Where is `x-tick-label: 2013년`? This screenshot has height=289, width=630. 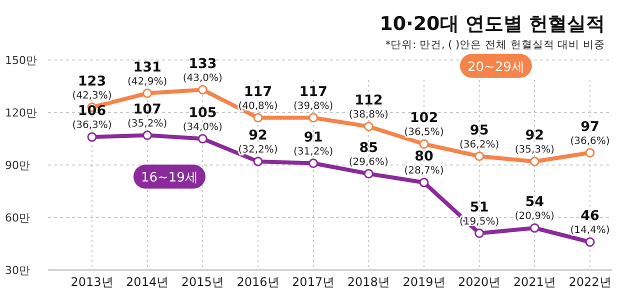 x-tick-label: 2013년 is located at coordinates (92, 282).